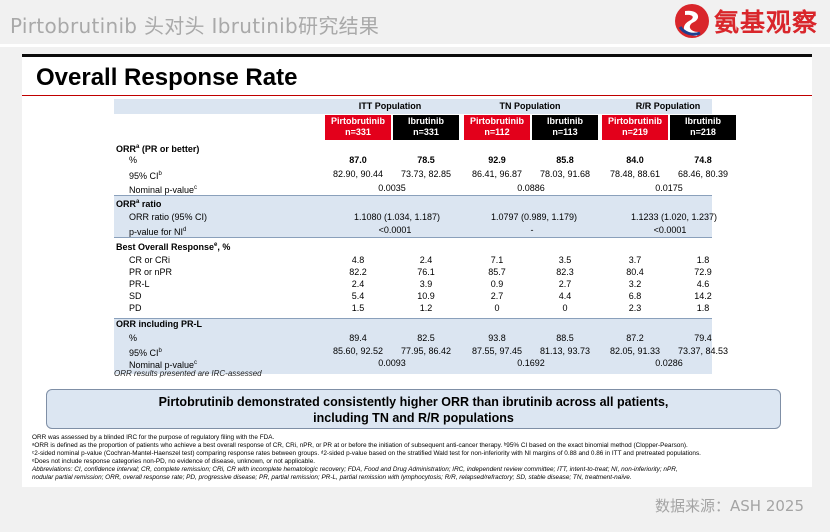  Describe the element at coordinates (565, 272) in the screenshot. I see `bor-value: 82.3` at that location.